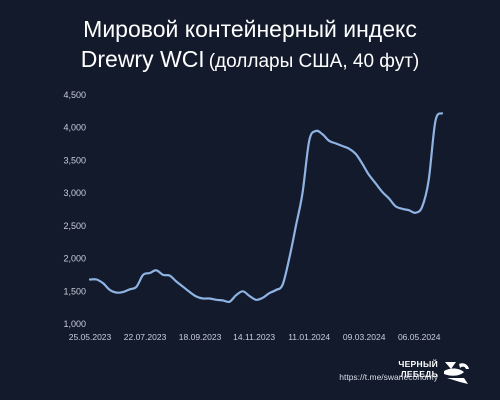 Image resolution: width=500 pixels, height=400 pixels. What do you see at coordinates (254, 337) in the screenshot?
I see `x-tick-label: 14.11.2023` at bounding box center [254, 337].